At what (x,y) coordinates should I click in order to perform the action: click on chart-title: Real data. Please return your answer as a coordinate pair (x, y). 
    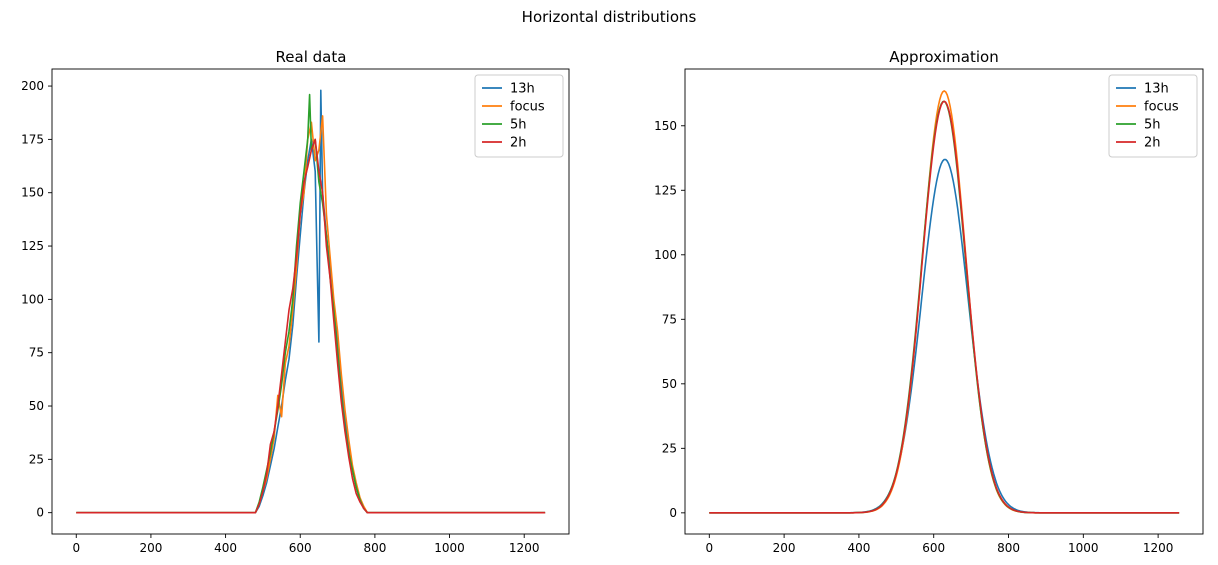
    Looking at the image, I should click on (311, 57).